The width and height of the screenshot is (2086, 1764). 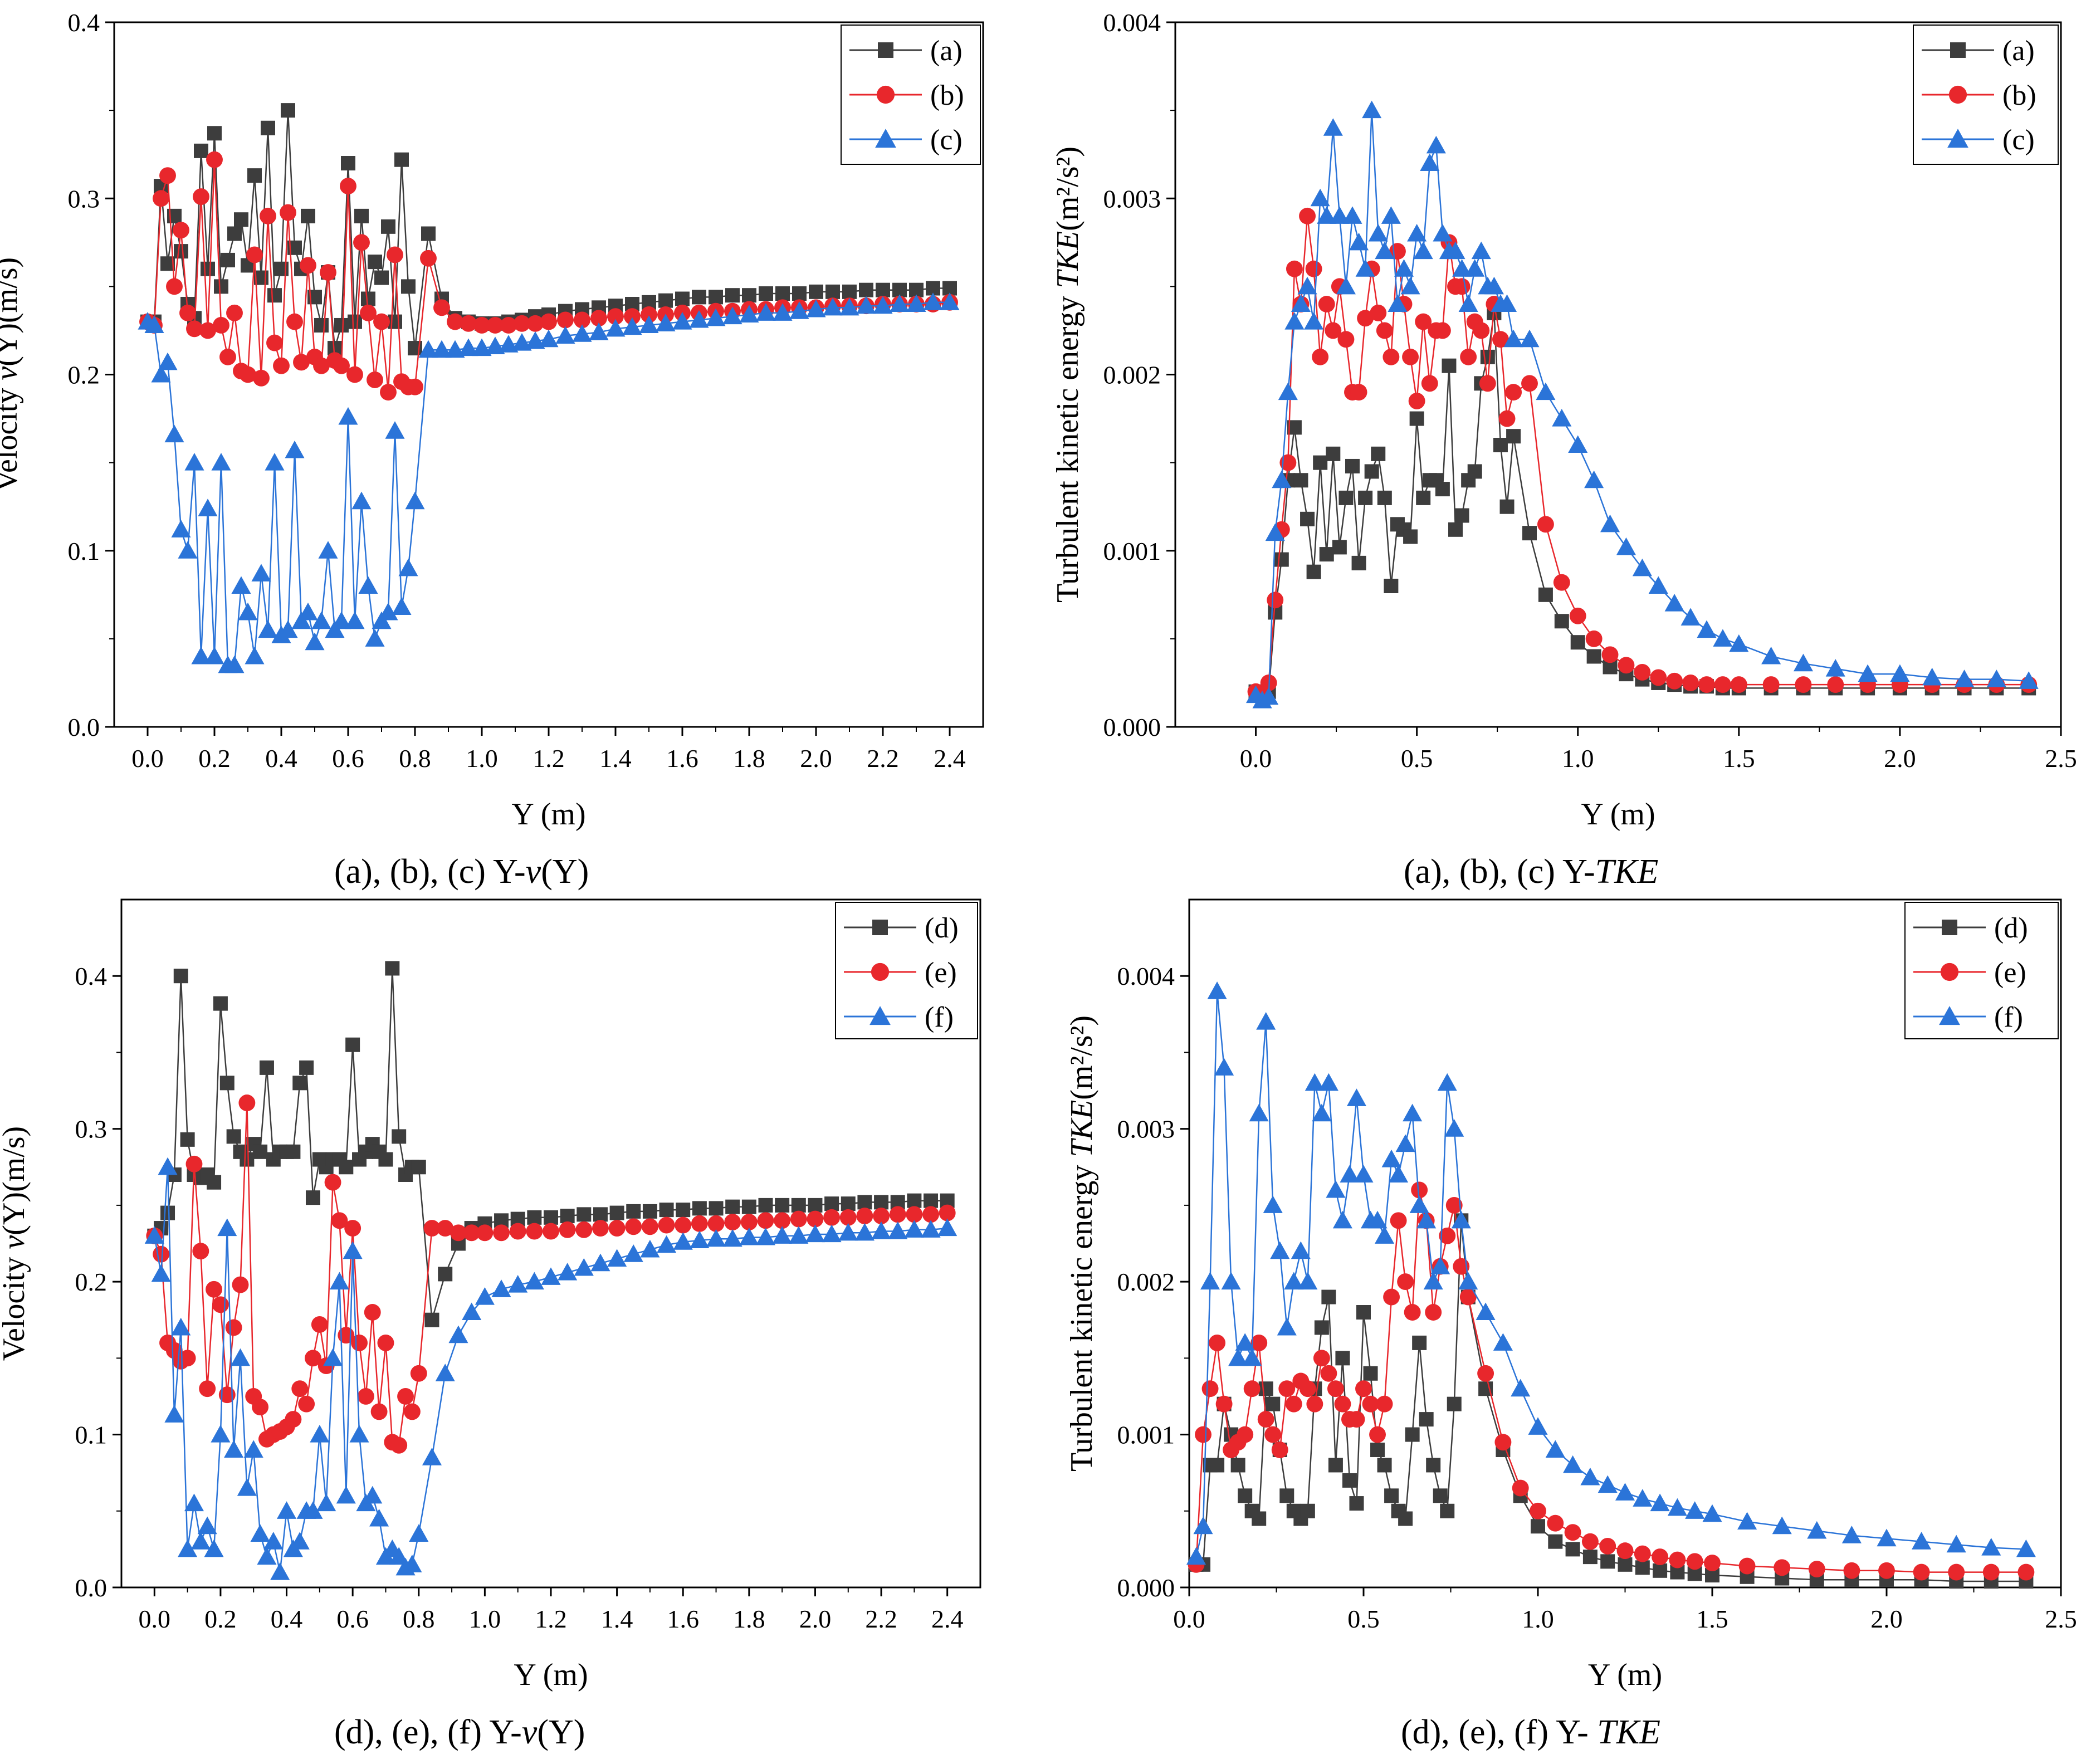 What do you see at coordinates (682, 758) in the screenshot?
I see `x-tick-label: 1.6` at bounding box center [682, 758].